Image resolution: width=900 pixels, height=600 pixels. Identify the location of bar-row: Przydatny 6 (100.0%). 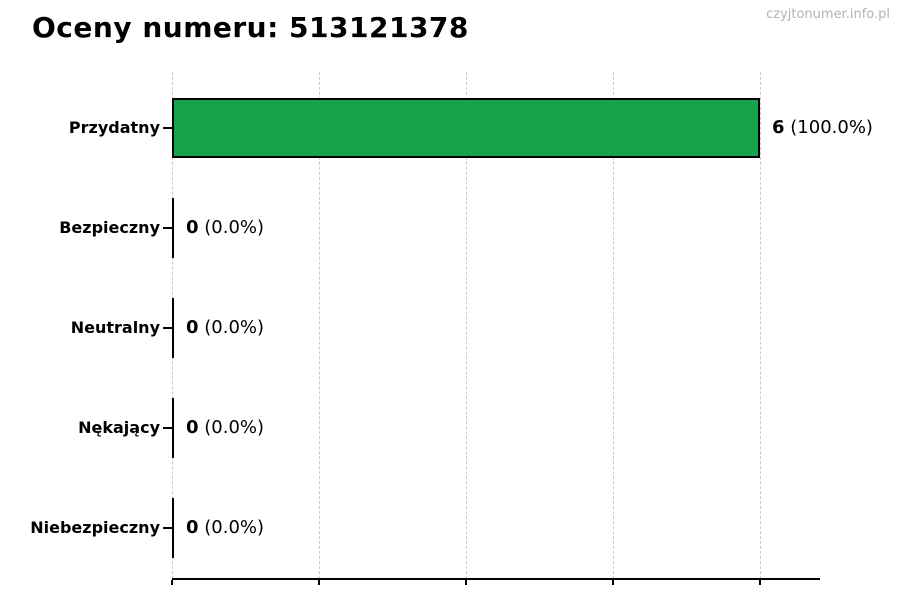
(450, 128).